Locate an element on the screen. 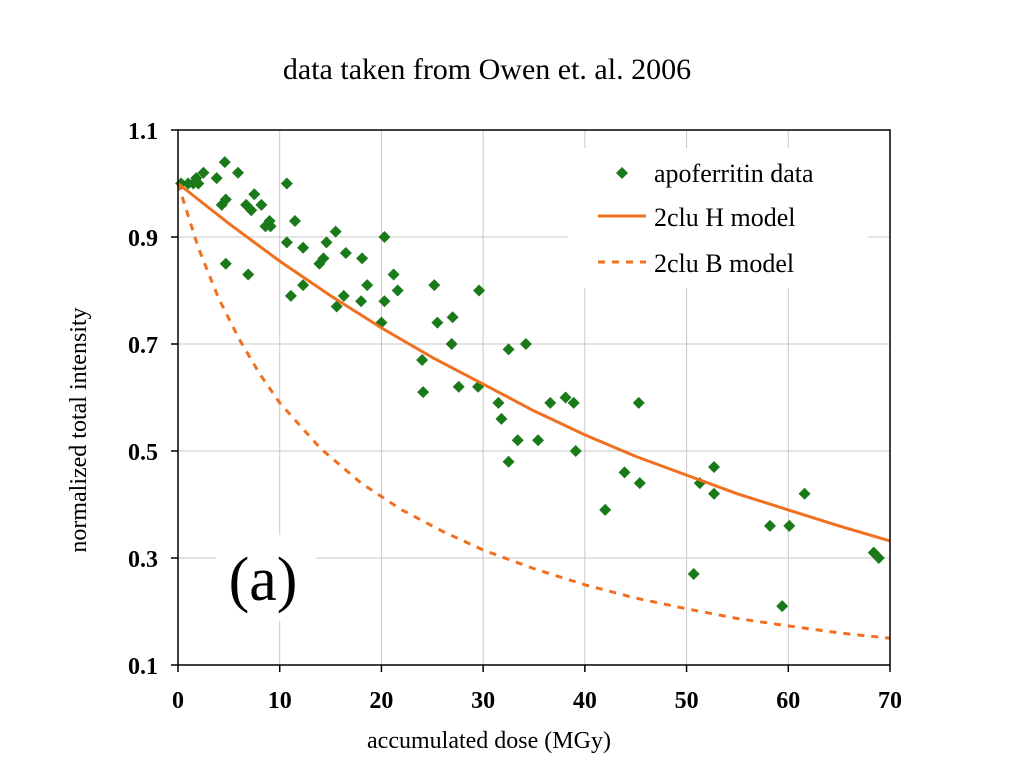  y-axis-title: normalized total intensity is located at coordinates (79, 429).